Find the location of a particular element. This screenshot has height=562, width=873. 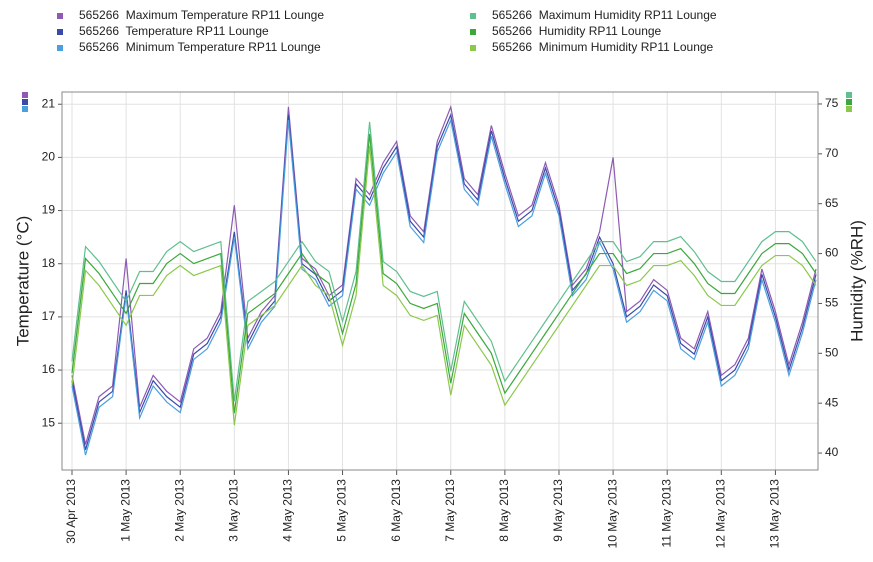

legend-label: 565266 Minimum Humidity RP11 Lounge is located at coordinates (603, 47).